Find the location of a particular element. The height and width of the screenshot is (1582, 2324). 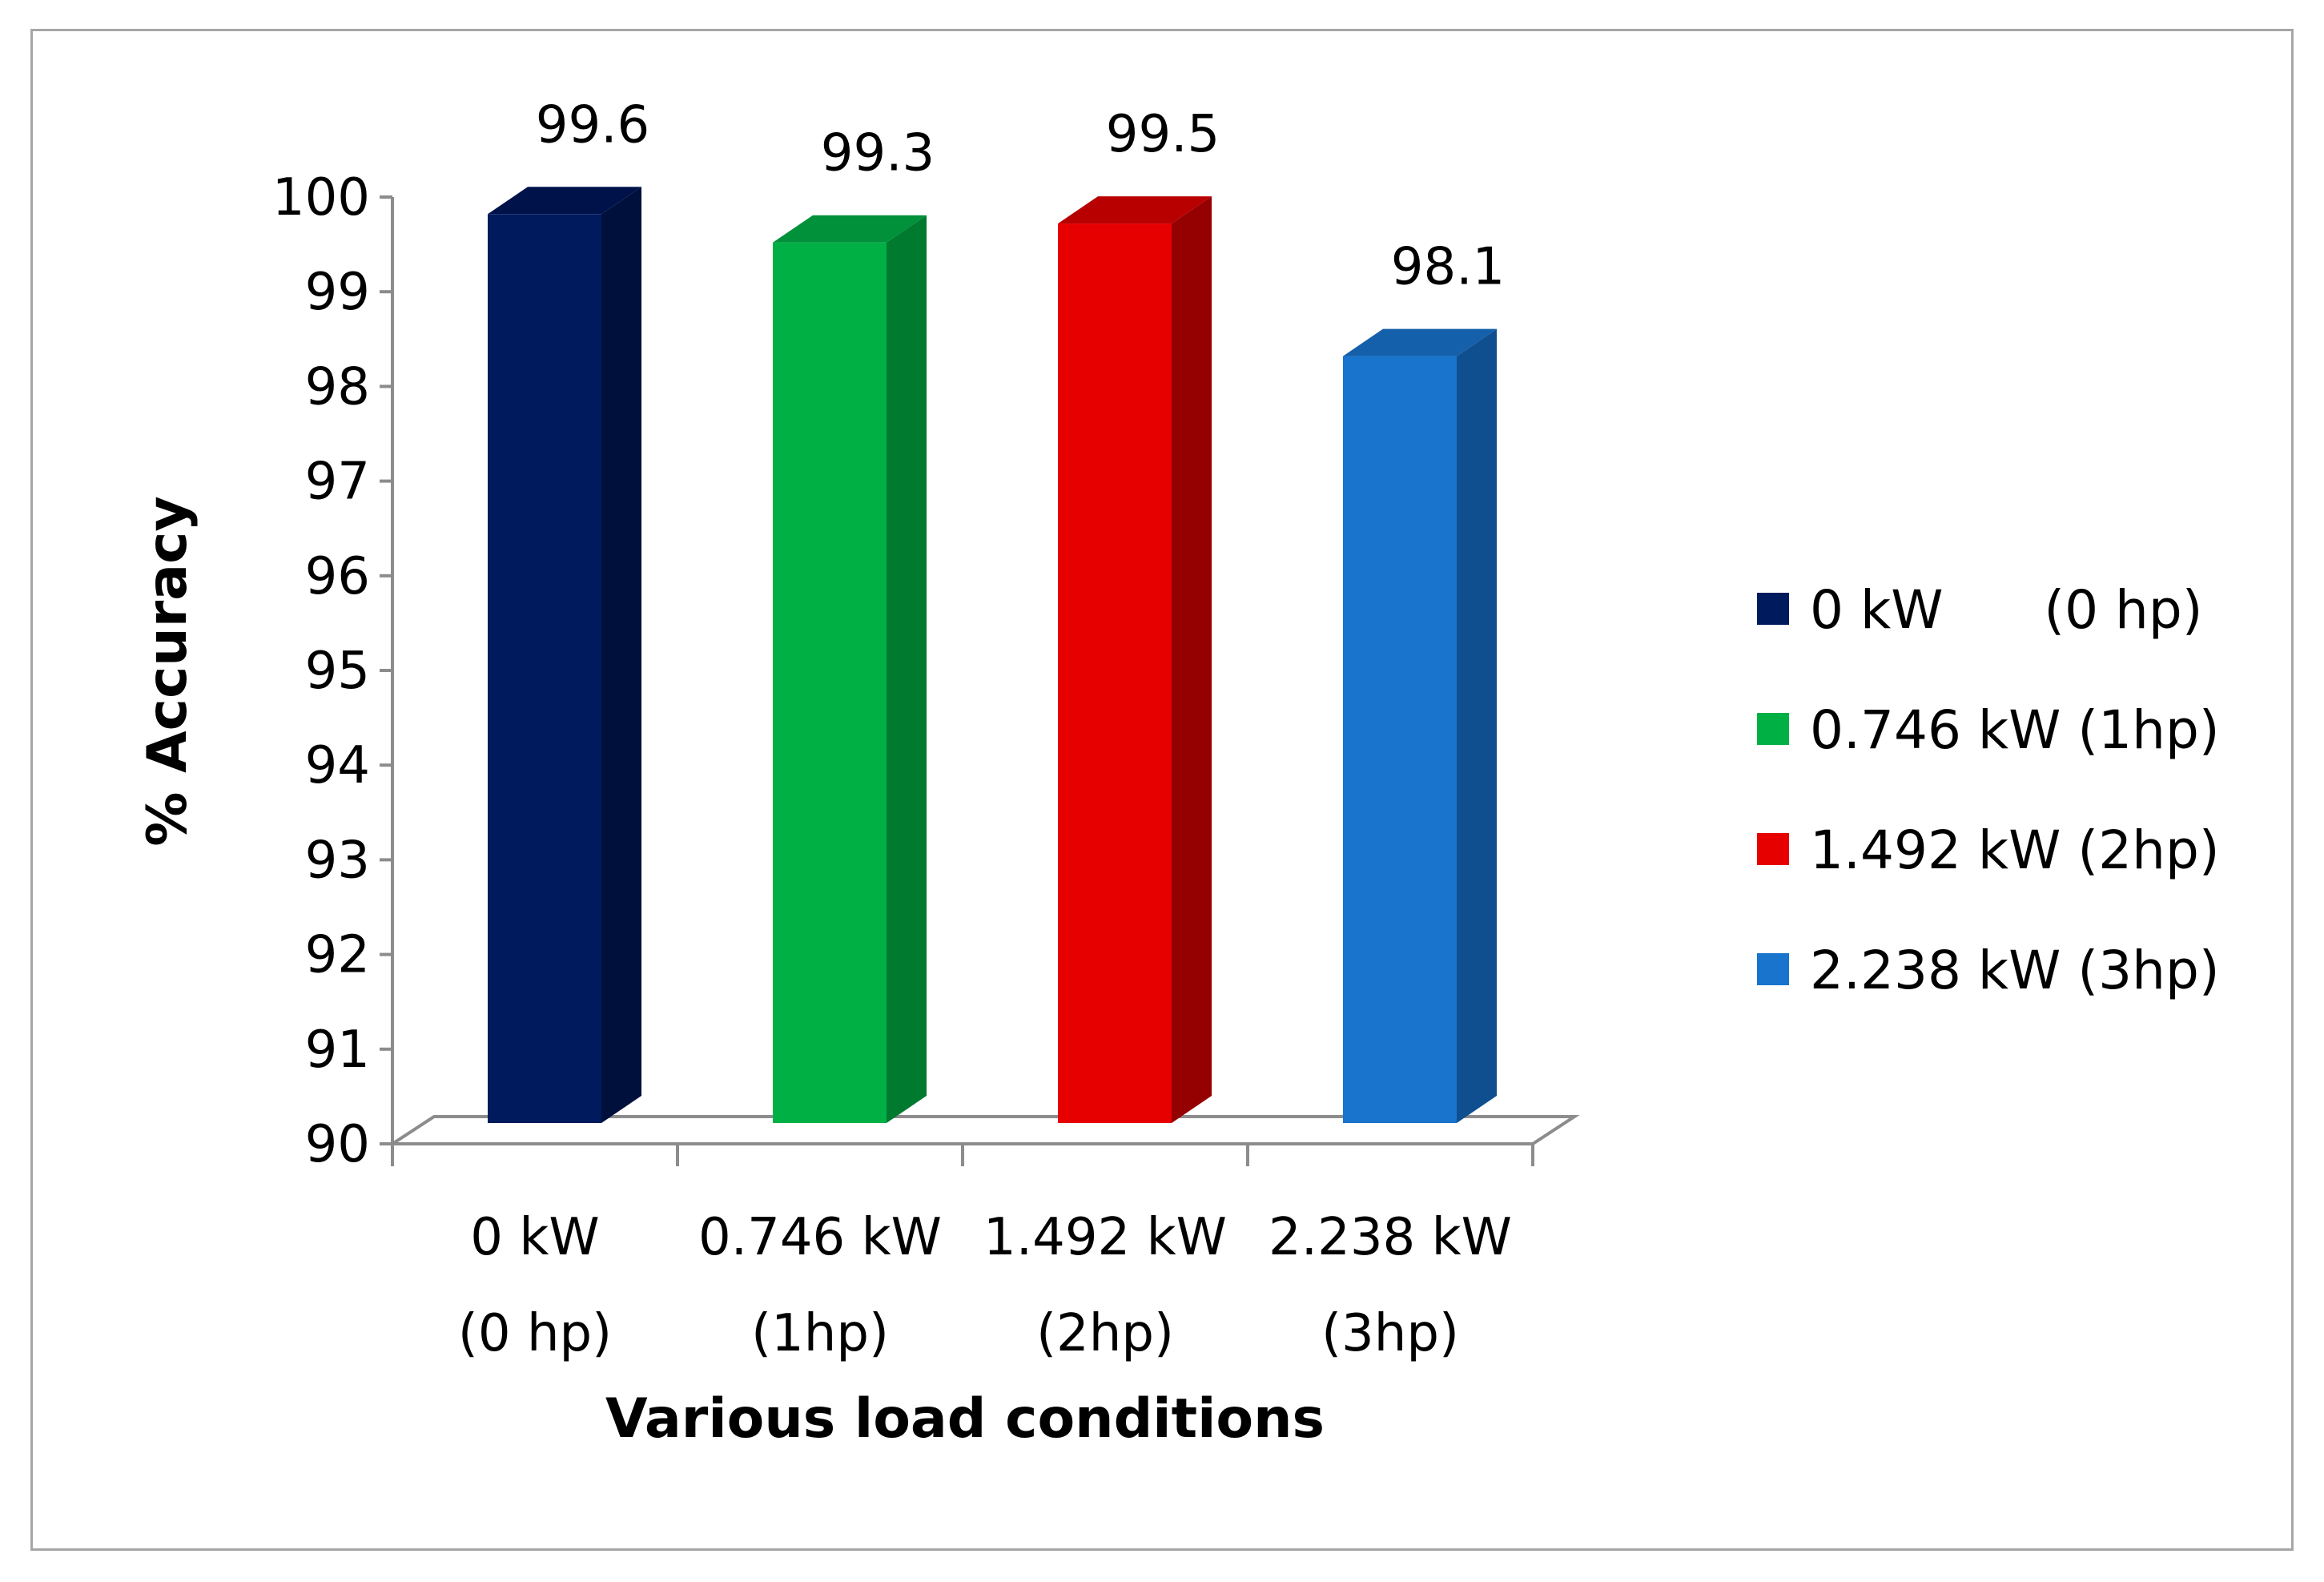

y-tick-label: 98 is located at coordinates (337, 387).